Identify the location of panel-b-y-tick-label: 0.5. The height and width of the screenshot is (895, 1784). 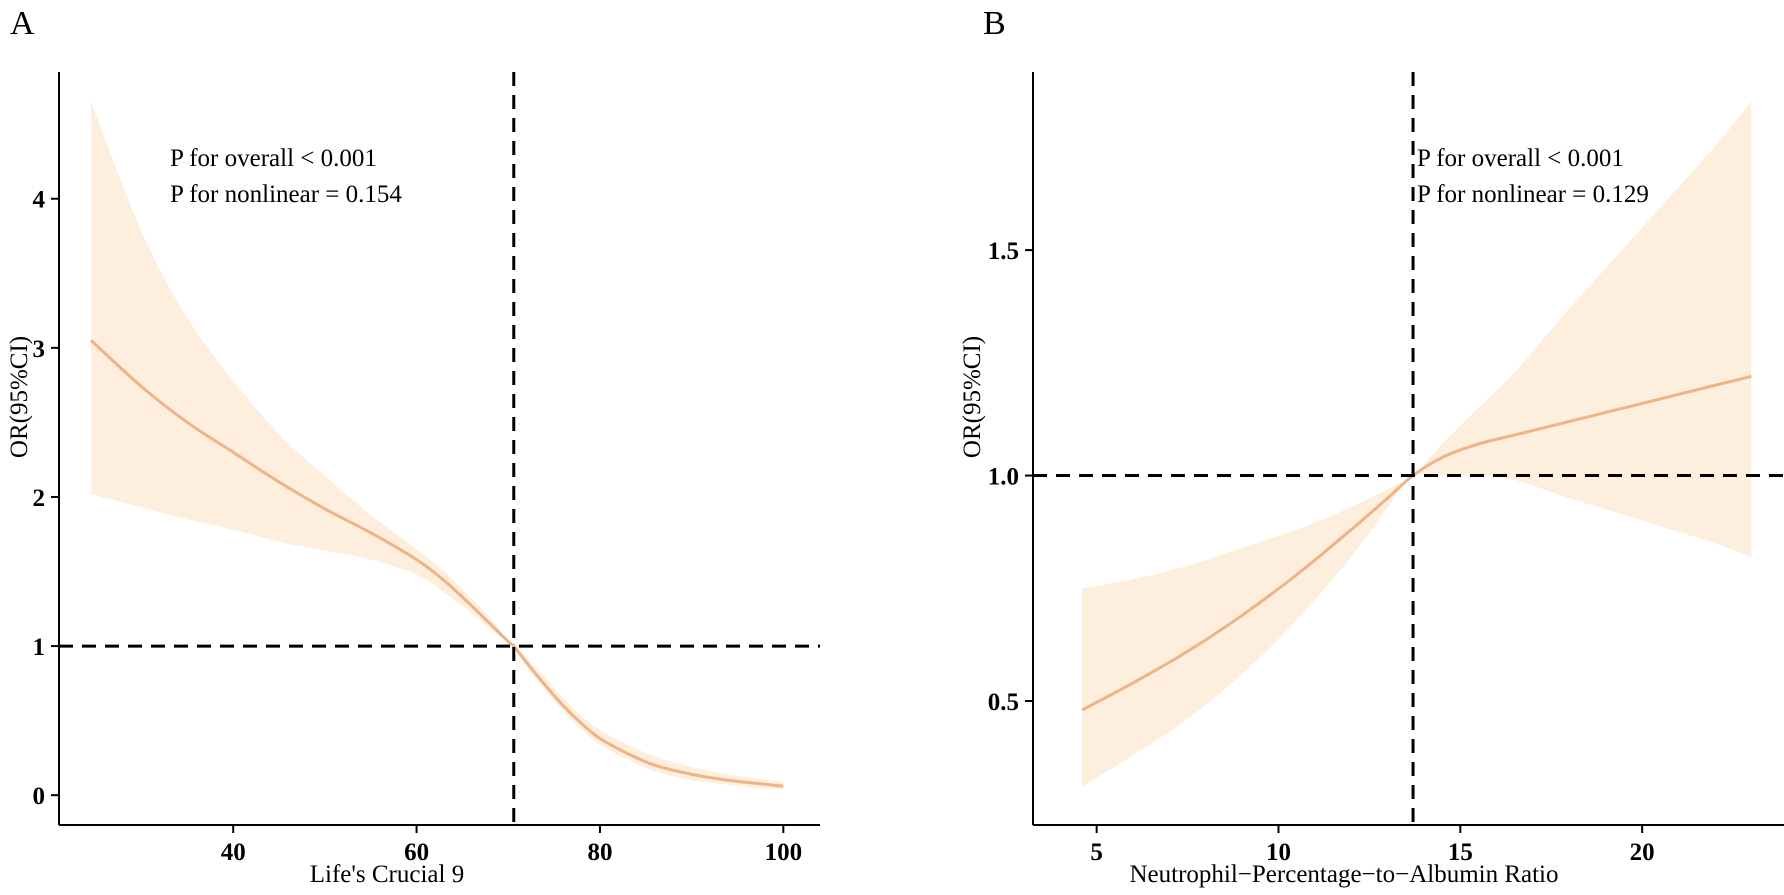
(1003, 702).